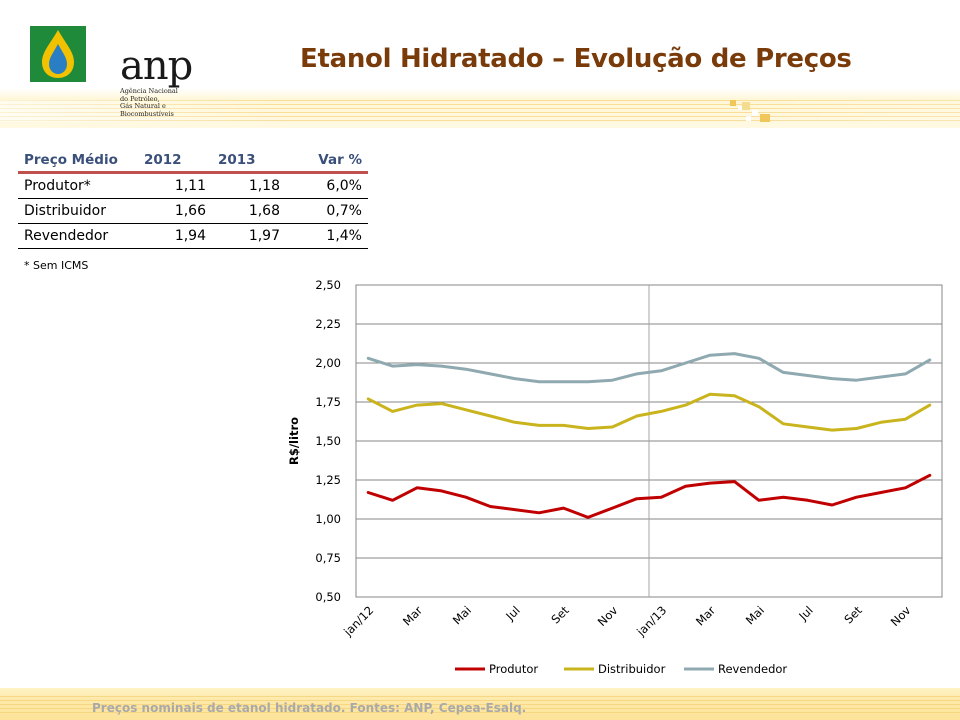  Describe the element at coordinates (649, 368) in the screenshot. I see `series-line-revendedor` at that location.